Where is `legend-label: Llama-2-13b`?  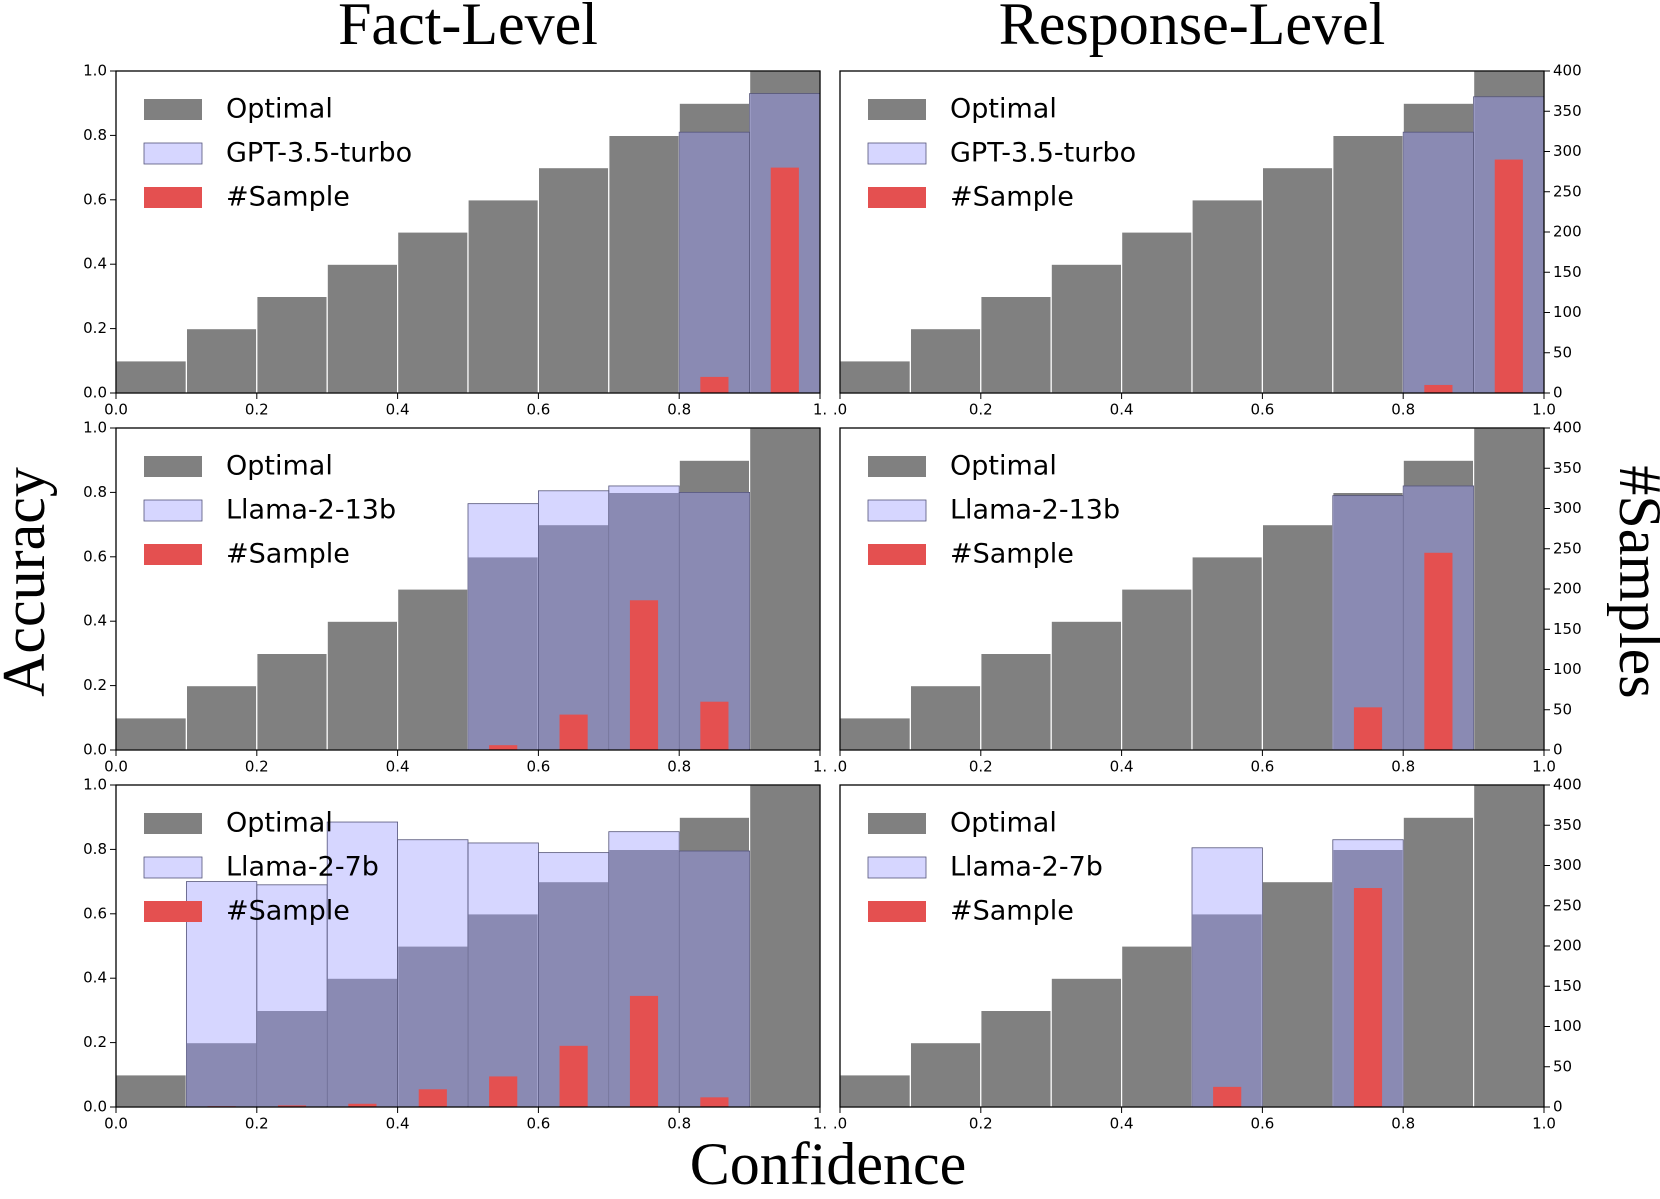 legend-label: Llama-2-13b is located at coordinates (1035, 510).